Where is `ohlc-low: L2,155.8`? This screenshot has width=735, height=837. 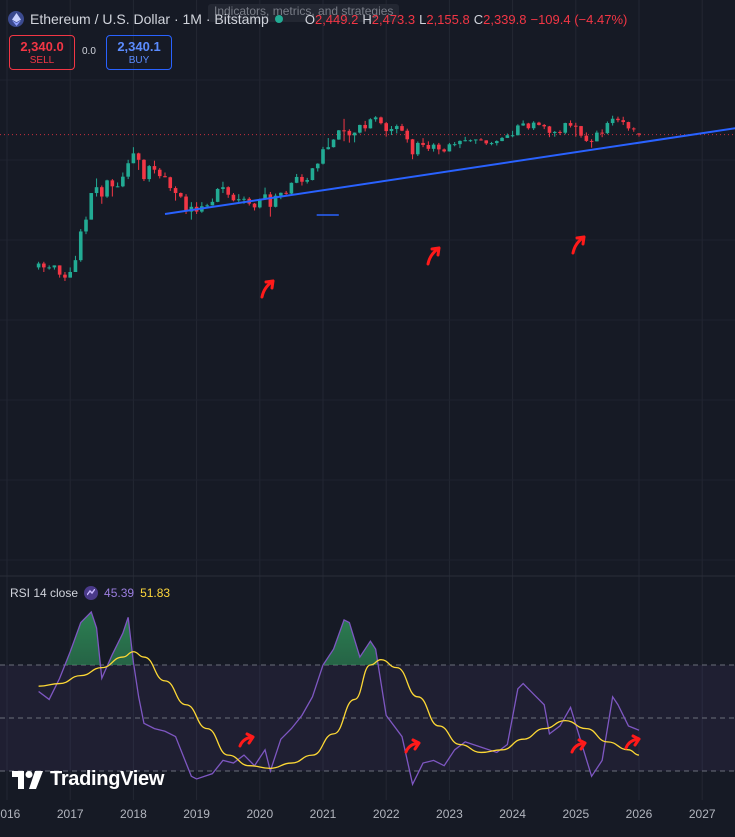 ohlc-low: L2,155.8 is located at coordinates (444, 19).